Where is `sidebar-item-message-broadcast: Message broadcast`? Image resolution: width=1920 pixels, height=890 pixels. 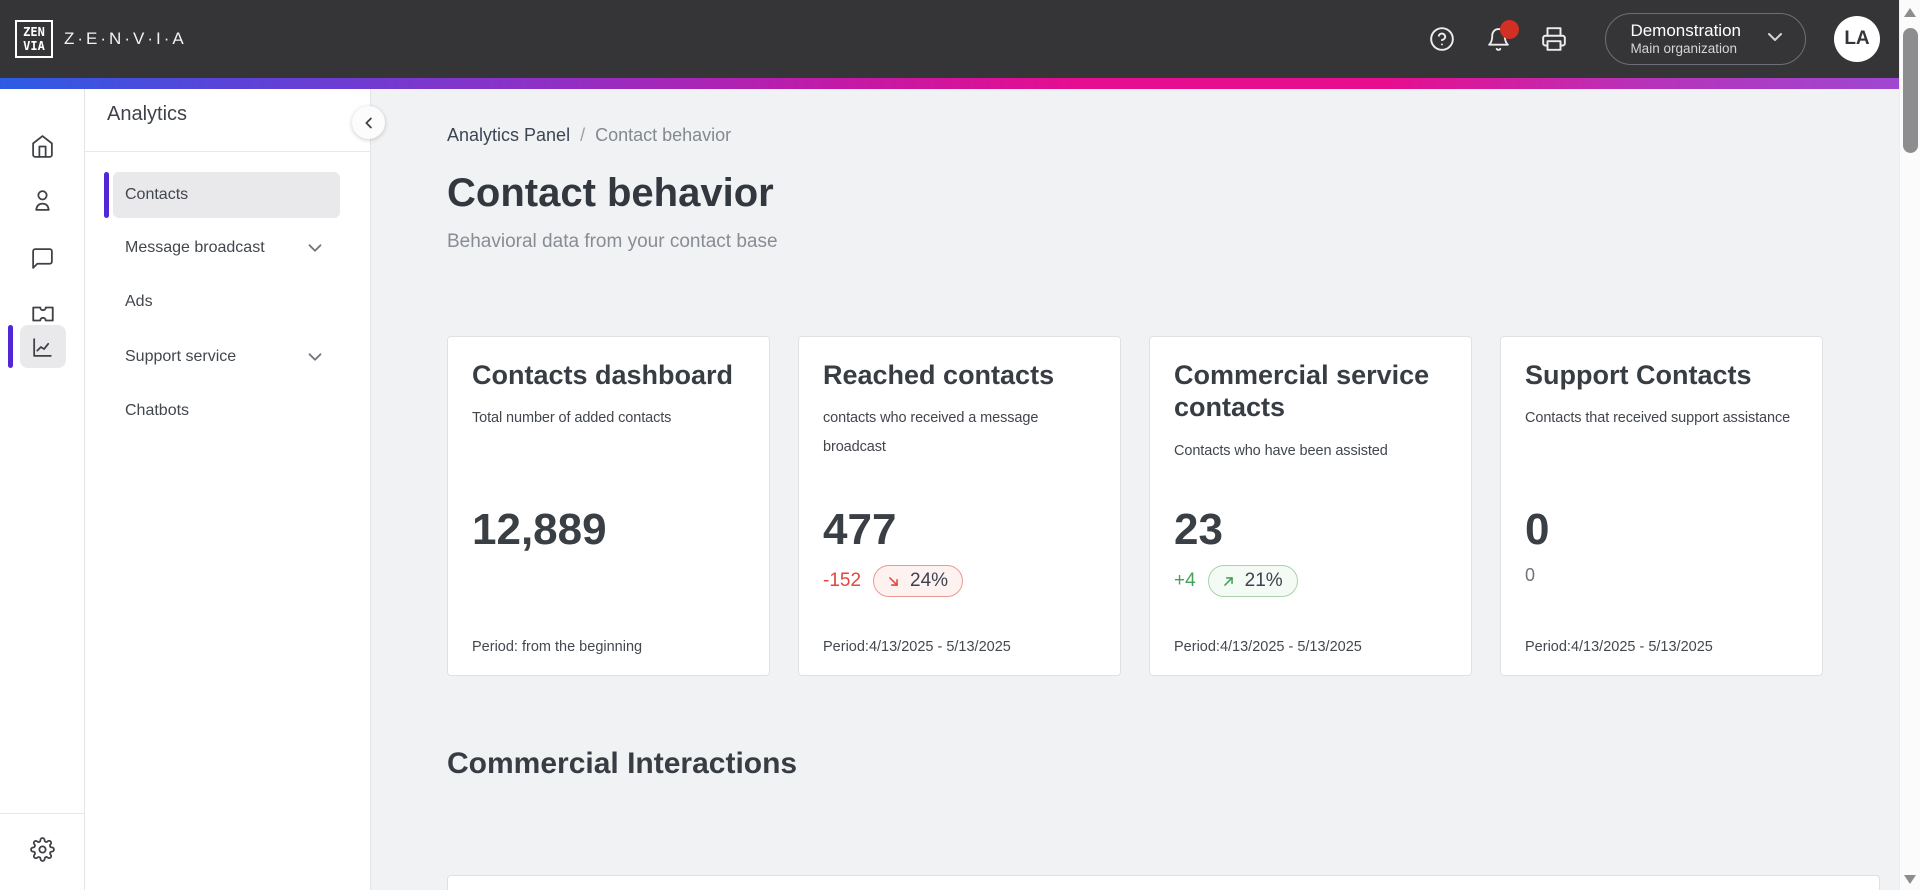
sidebar-item-message-broadcast: Message broadcast is located at coordinates (226, 248).